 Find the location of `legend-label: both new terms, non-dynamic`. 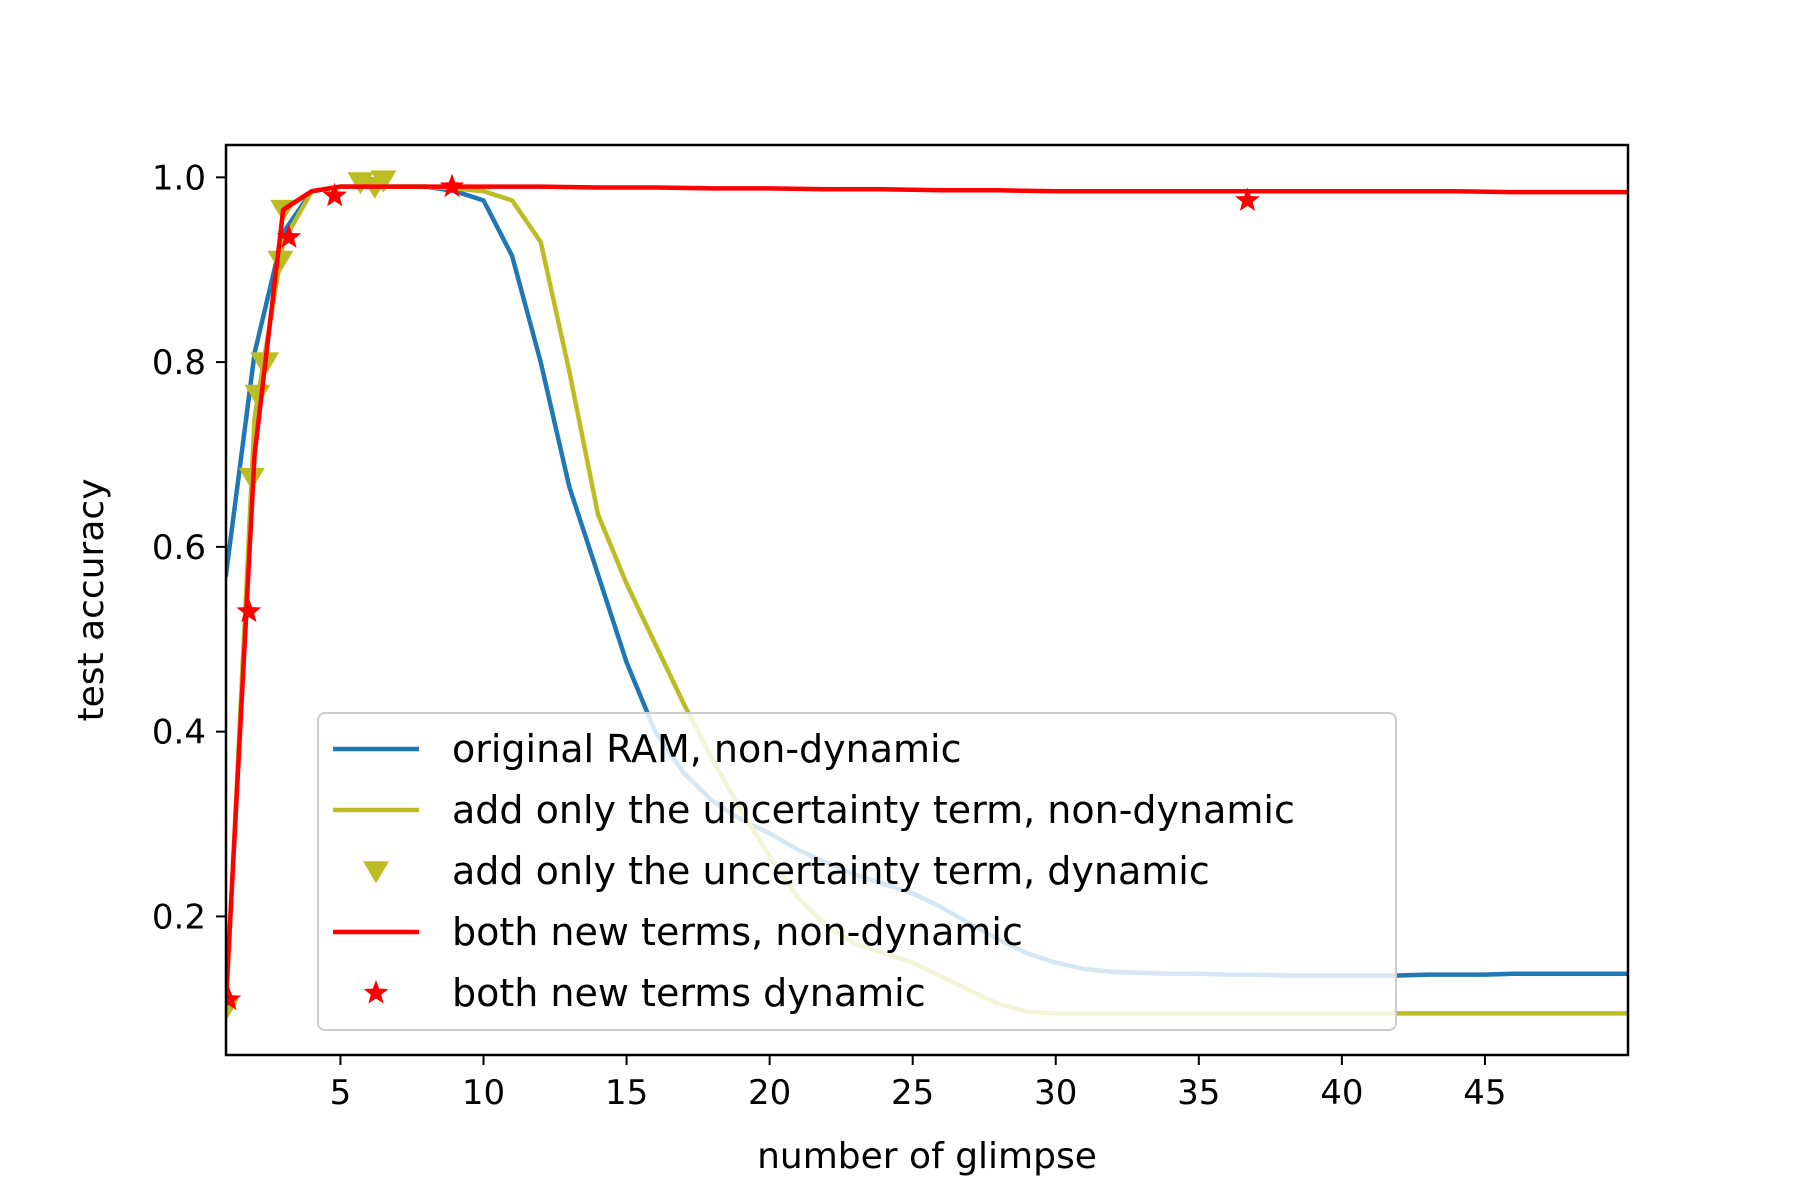

legend-label: both new terms, non-dynamic is located at coordinates (737, 932).